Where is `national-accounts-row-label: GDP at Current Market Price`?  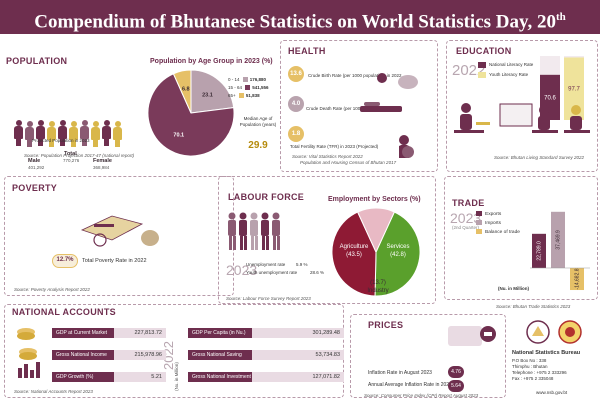
national-accounts-row-label: GDP at Current Market Price is located at coordinates (83, 337).